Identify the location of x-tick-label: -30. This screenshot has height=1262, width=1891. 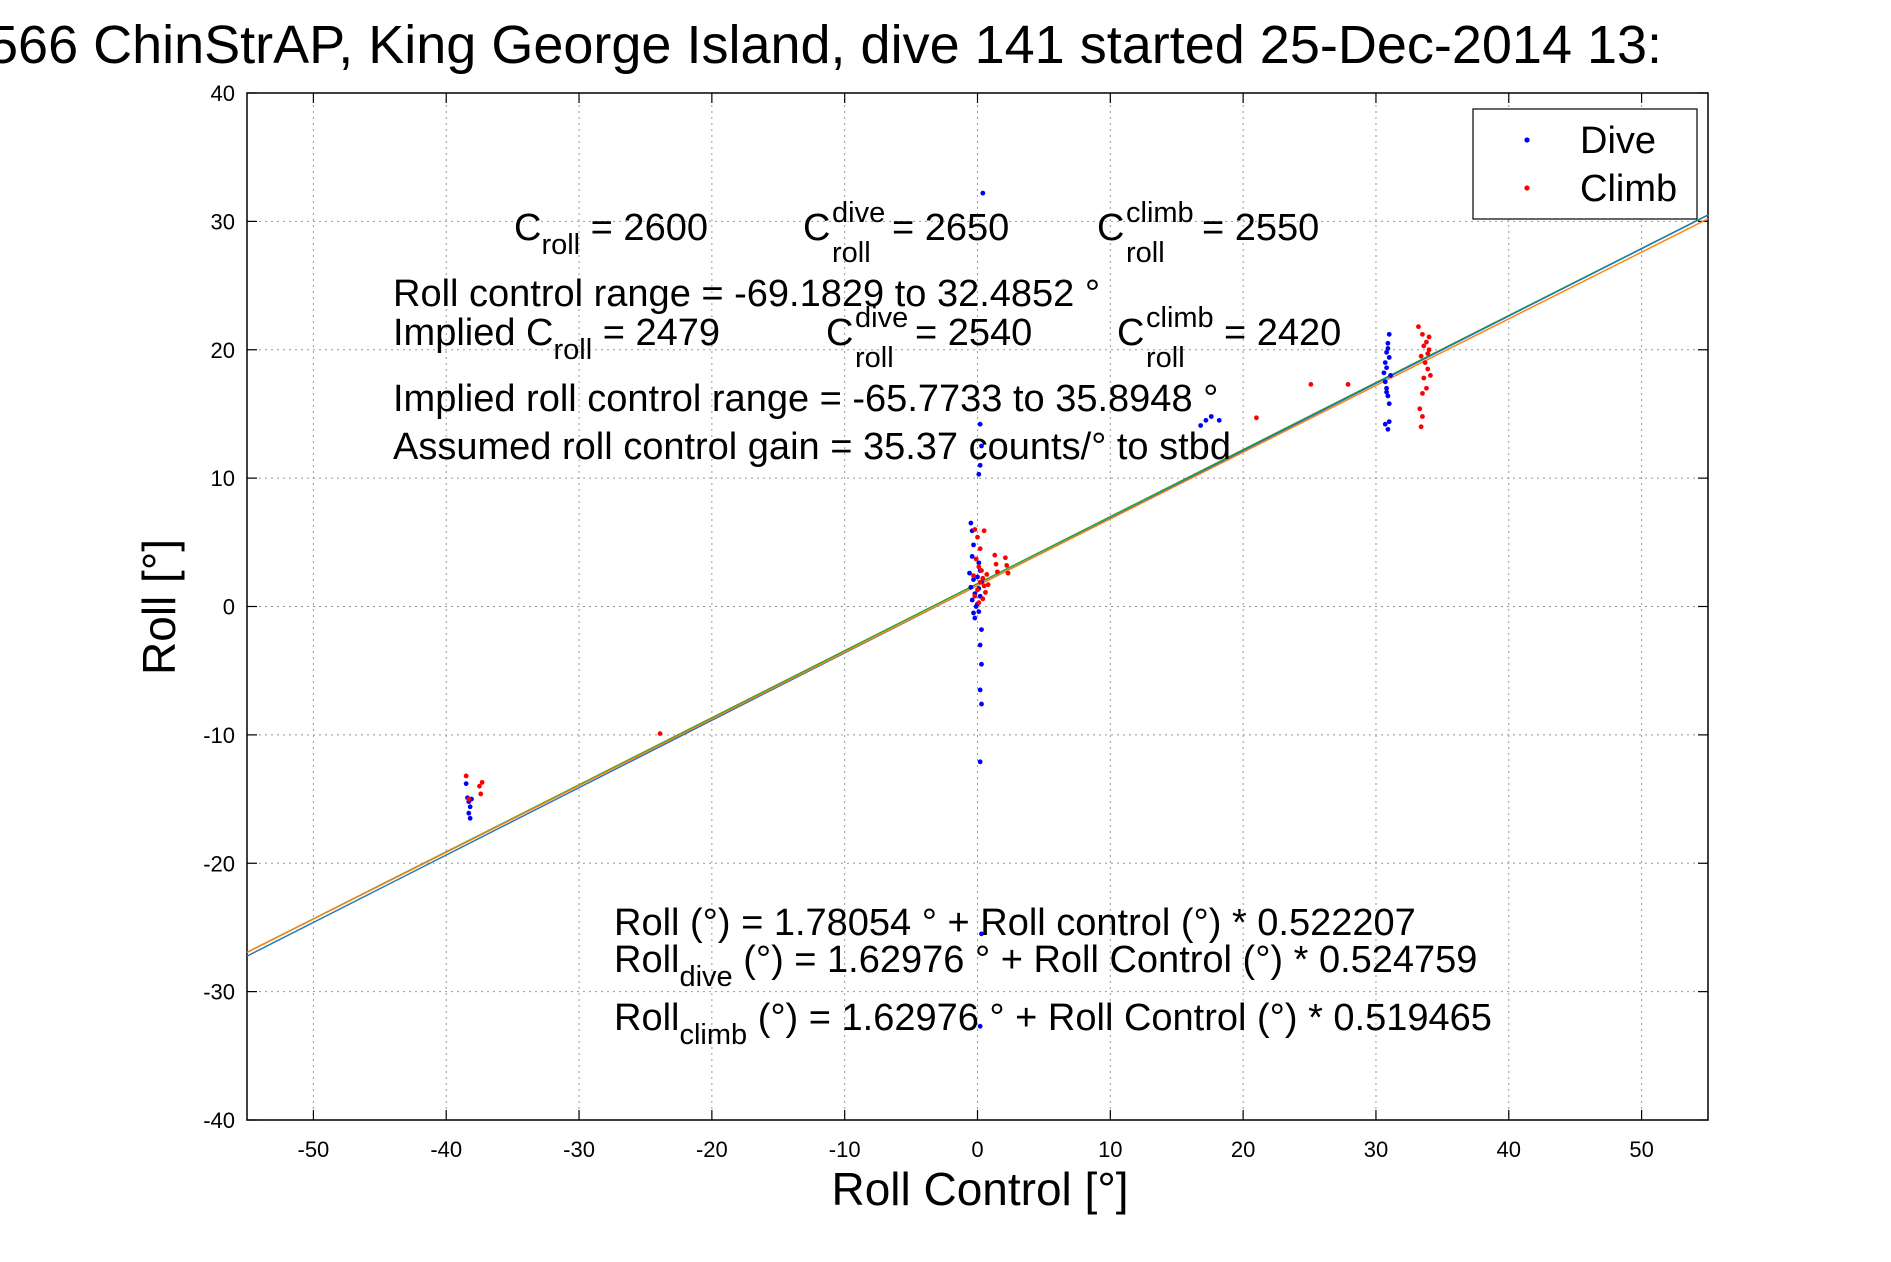
(579, 1149).